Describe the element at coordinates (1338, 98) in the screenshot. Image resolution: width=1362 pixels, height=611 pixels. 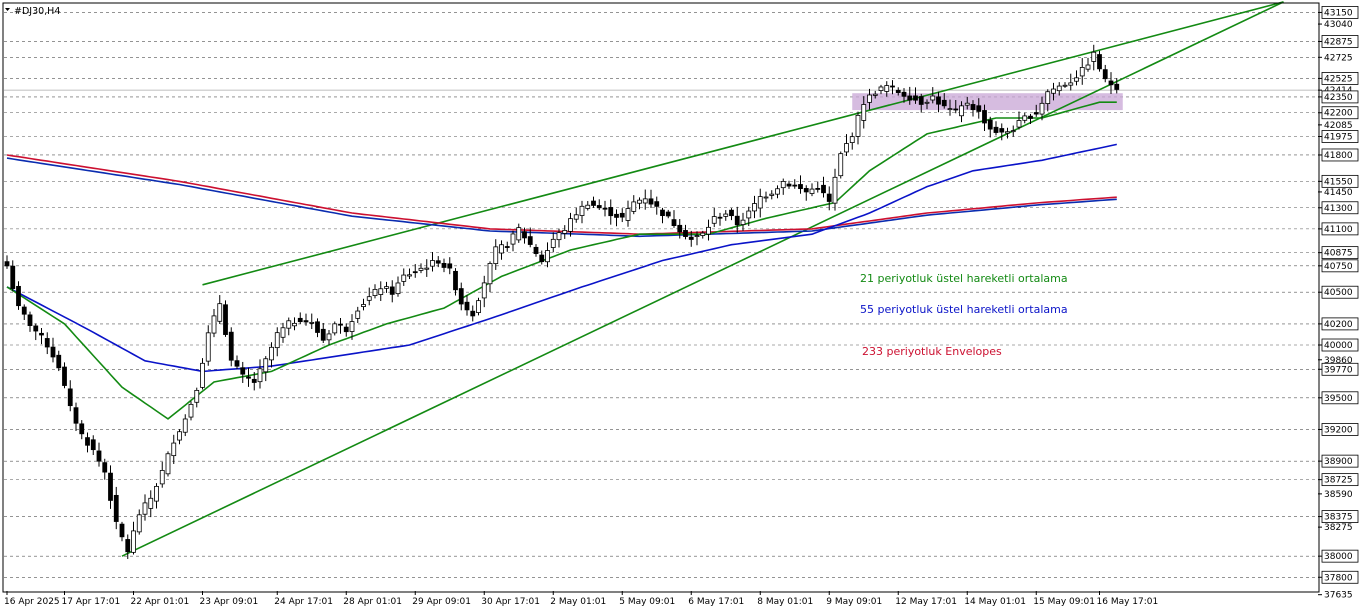
I see `y-tick-label: 42350` at that location.